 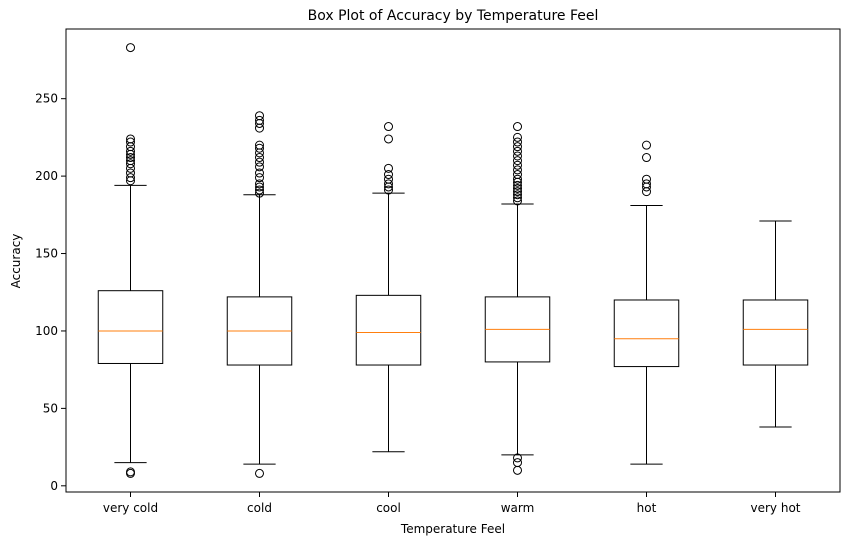 I want to click on y-tick-label: 50, so click(x=50, y=408).